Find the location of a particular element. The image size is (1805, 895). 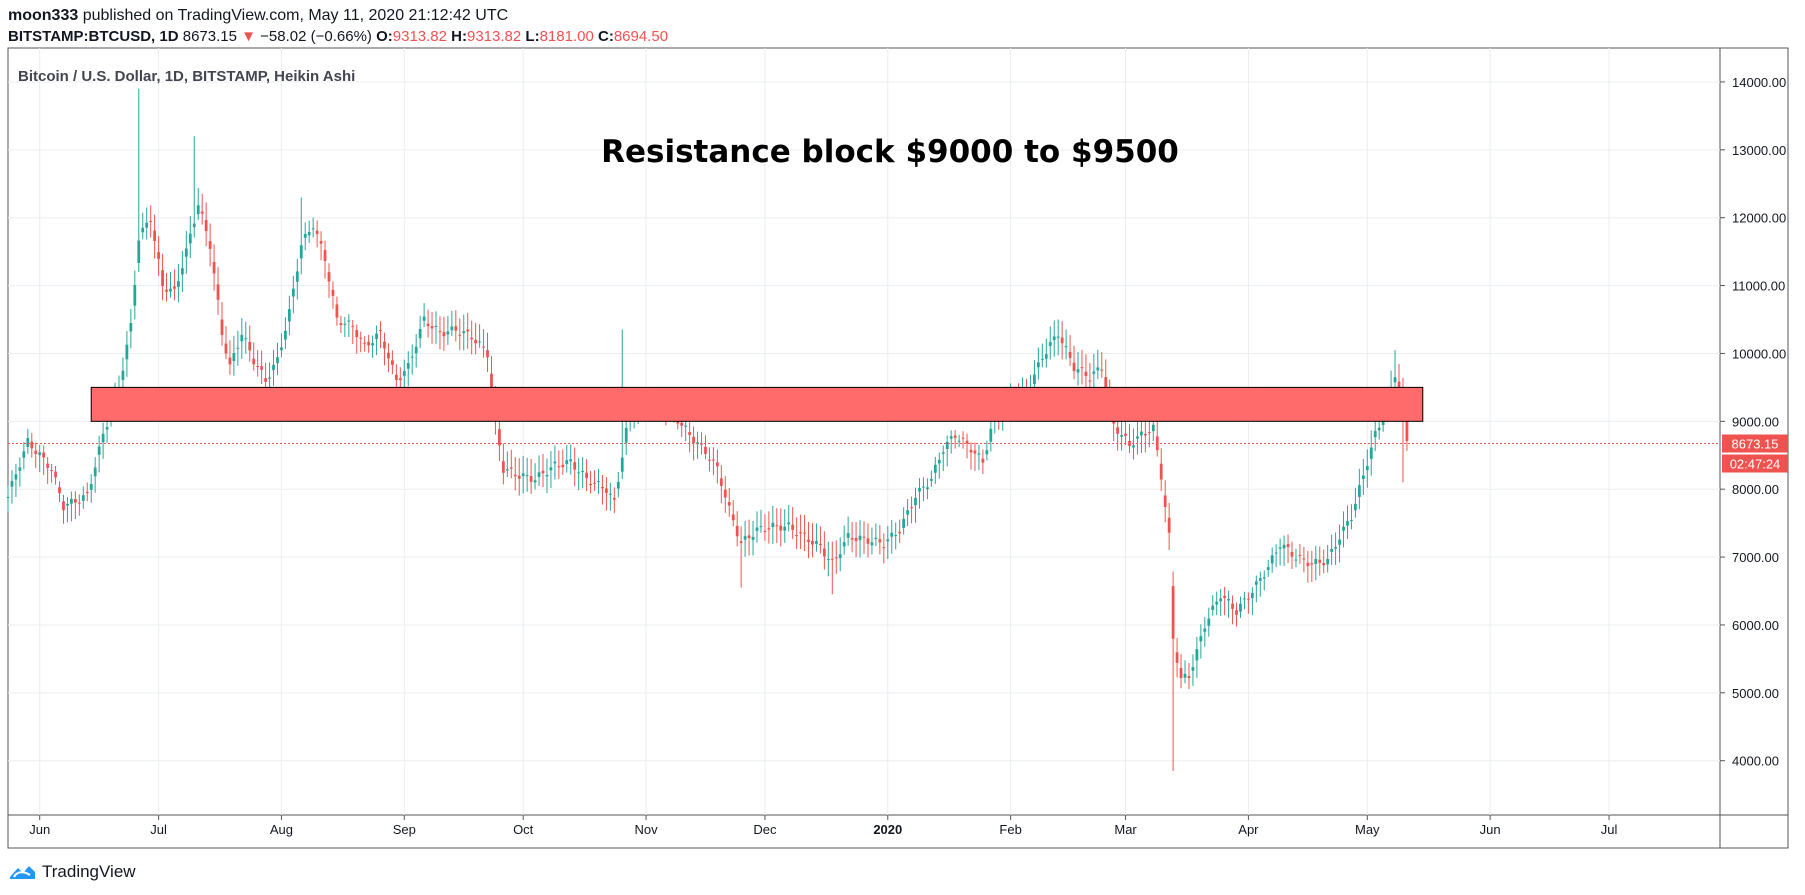

time-tick-label: Jun is located at coordinates (1490, 829).